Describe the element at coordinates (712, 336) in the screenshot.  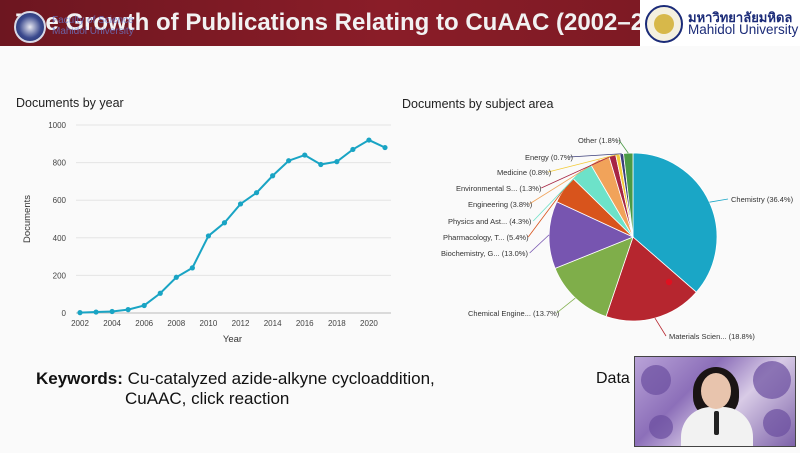
I see `pie-slice-label: Materials Scien... (18.8%)` at that location.